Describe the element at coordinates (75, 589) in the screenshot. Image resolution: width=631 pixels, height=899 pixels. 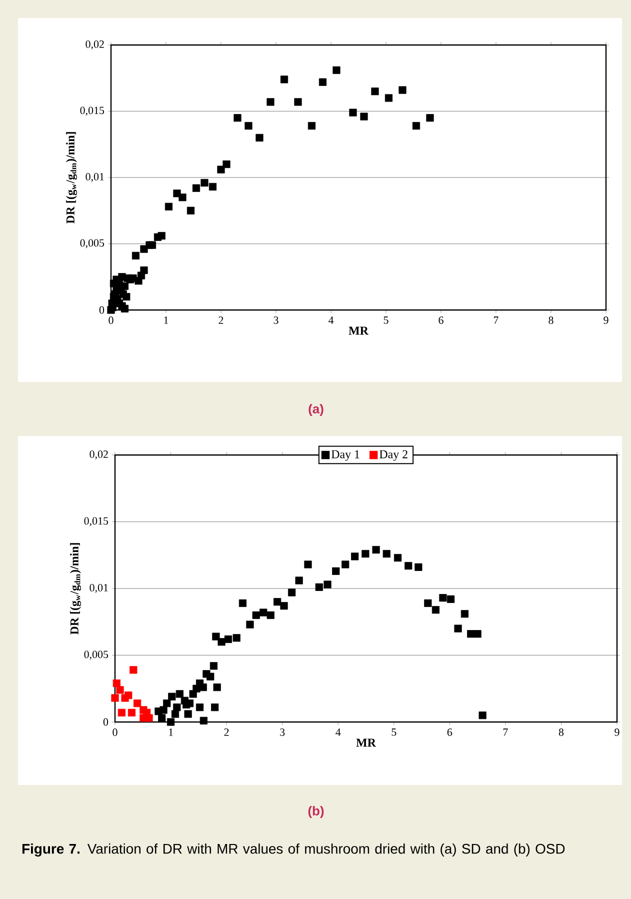
I see `y-axis-title: DR [(g$_{w}$/g$_{dm}$)/min]` at that location.